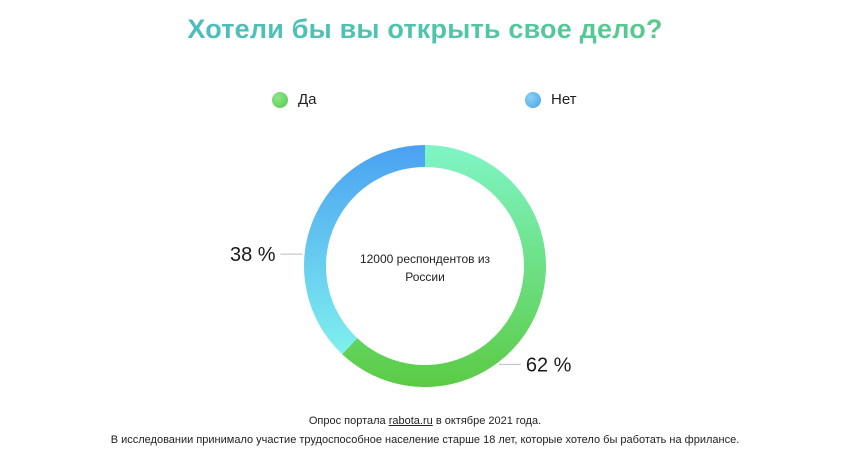 Image resolution: width=850 pixels, height=476 pixels. I want to click on legend-swatch-yes, so click(280, 99).